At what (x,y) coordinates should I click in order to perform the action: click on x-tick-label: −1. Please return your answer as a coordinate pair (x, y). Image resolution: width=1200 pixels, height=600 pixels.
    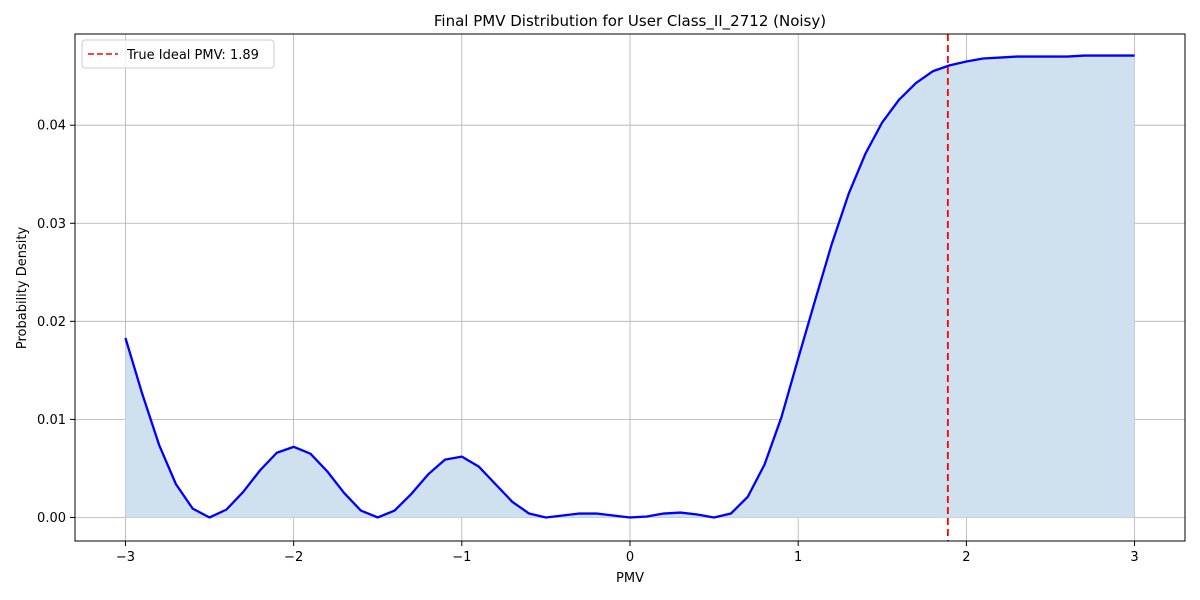
    Looking at the image, I should click on (461, 557).